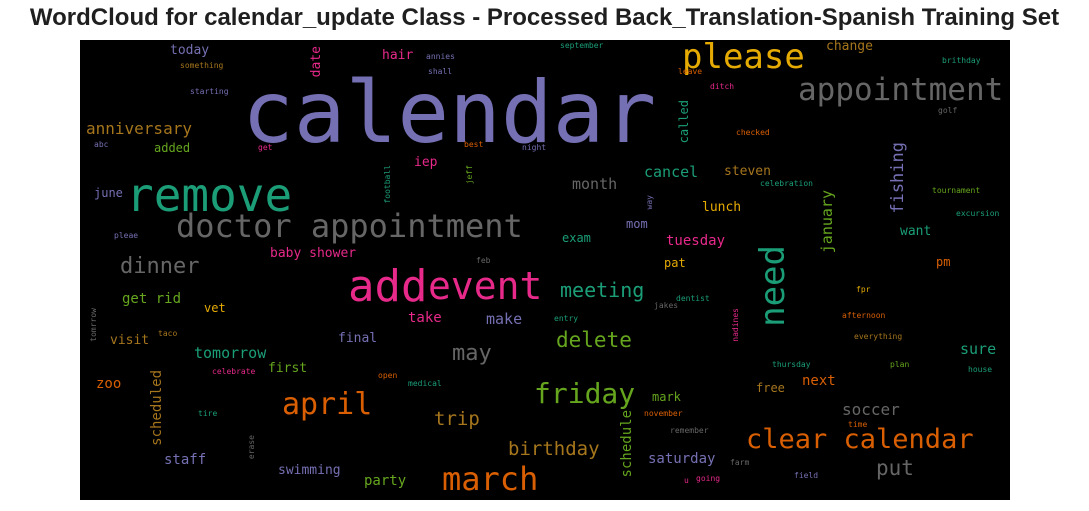 The image size is (1089, 511). I want to click on word-field: field, so click(806, 475).